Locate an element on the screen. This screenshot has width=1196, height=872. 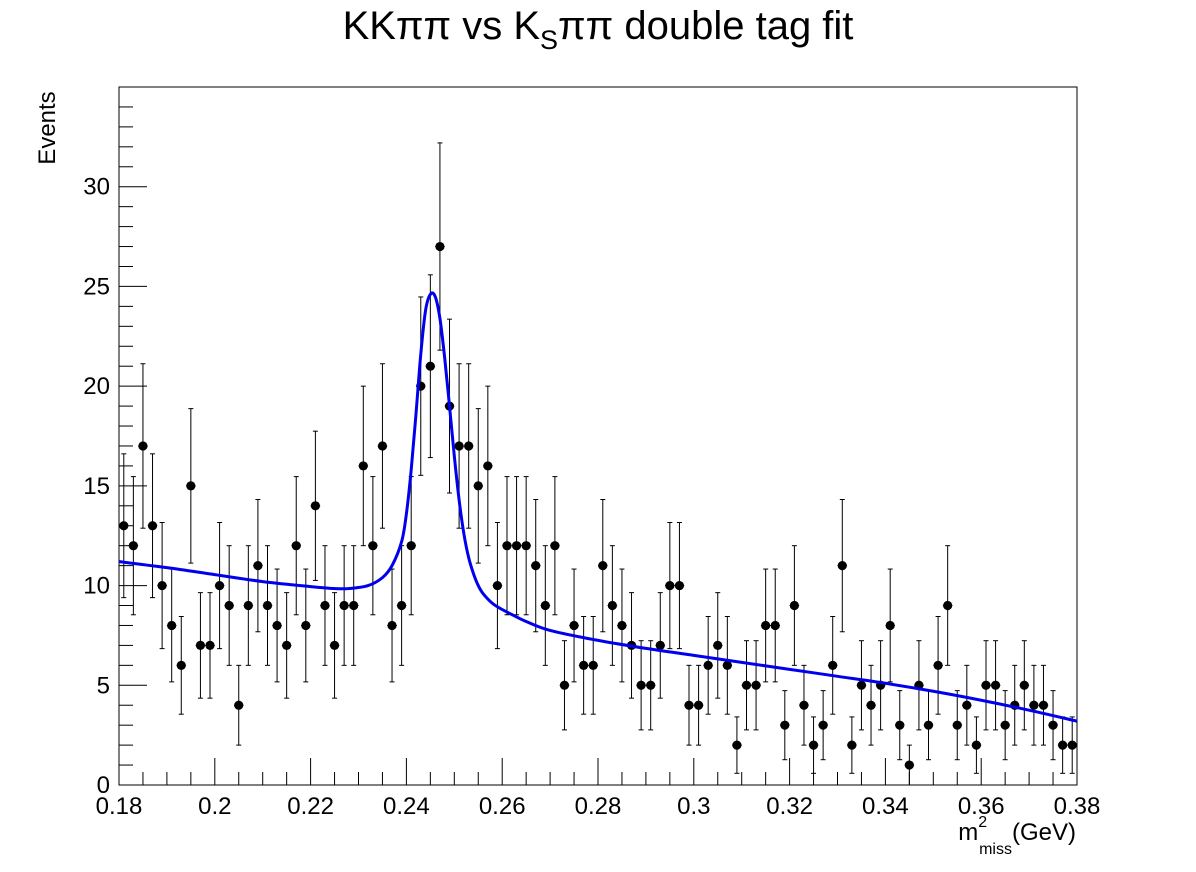
x-tick-label: 0.24 is located at coordinates (406, 806).